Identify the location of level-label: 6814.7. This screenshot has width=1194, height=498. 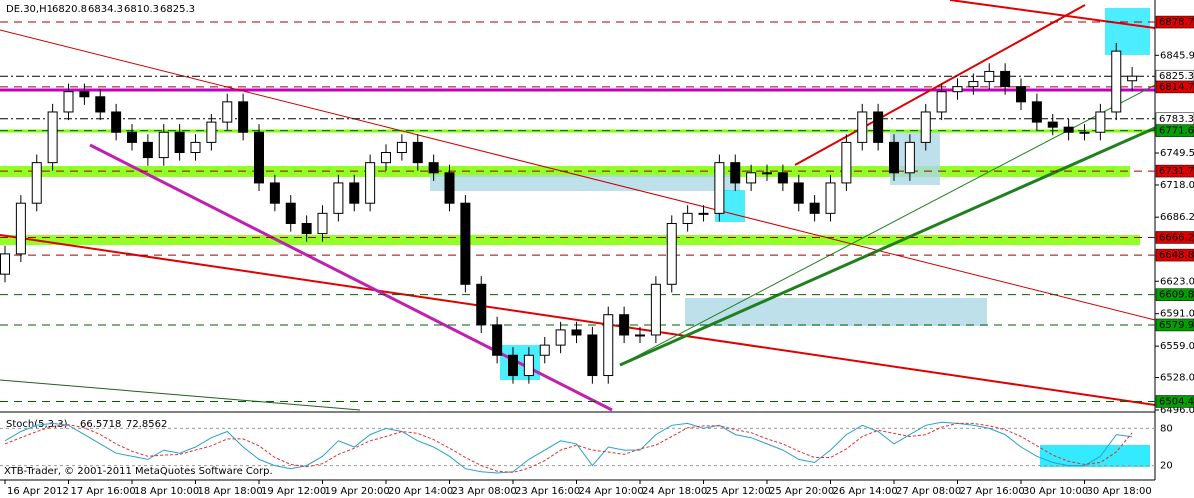
(1176, 87).